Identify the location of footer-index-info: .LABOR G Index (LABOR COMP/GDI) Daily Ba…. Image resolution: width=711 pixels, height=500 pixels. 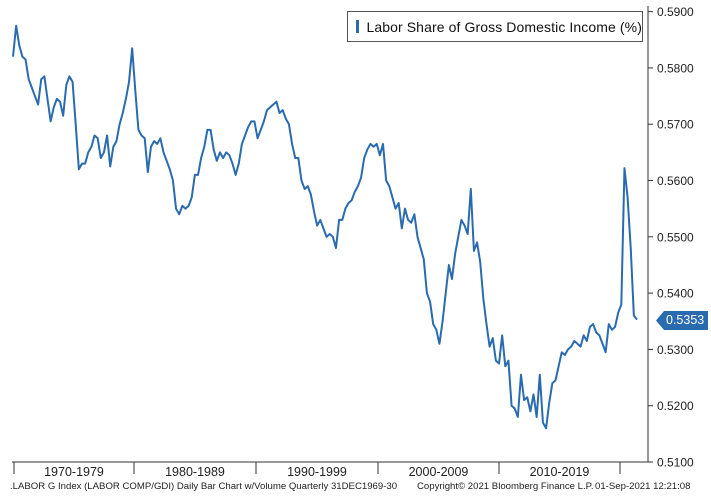
(204, 486).